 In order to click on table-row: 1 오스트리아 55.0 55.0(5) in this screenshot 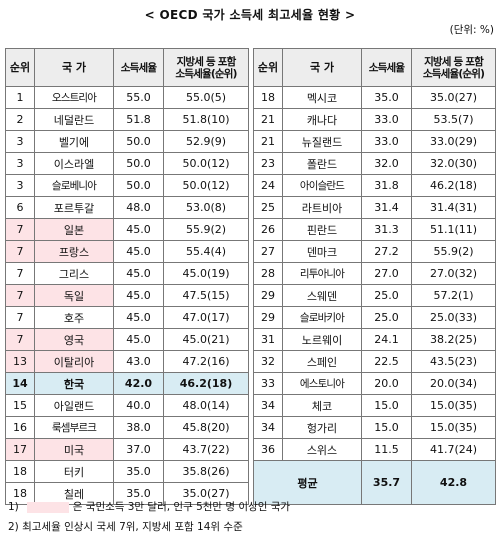, I will do `click(127, 97)`.